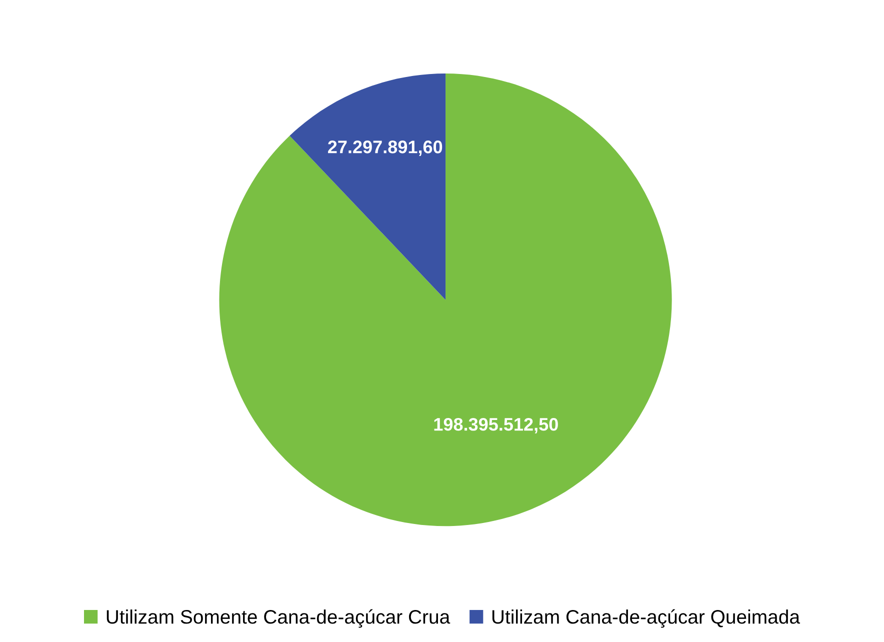 The width and height of the screenshot is (884, 642). Describe the element at coordinates (385, 148) in the screenshot. I see `data-label: 27.297.891,60` at that location.